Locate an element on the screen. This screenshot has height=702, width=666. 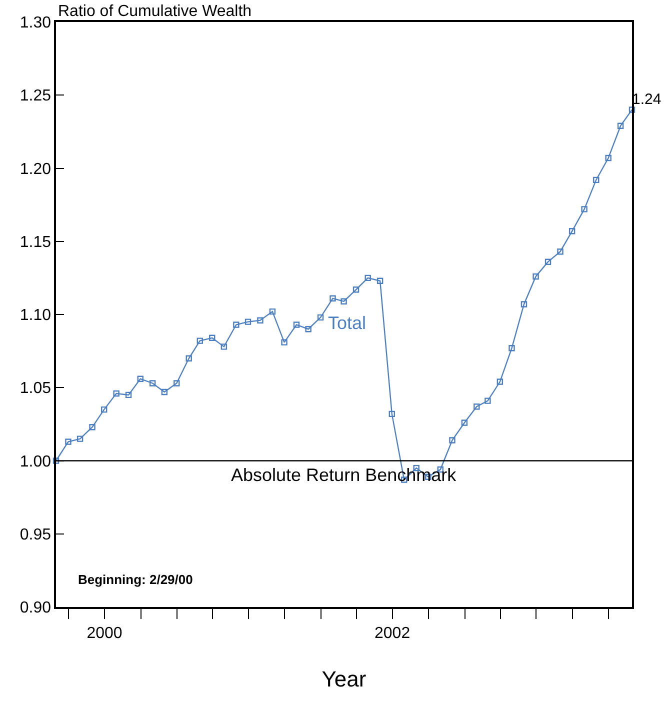
x-axis-title: Year is located at coordinates (344, 679).